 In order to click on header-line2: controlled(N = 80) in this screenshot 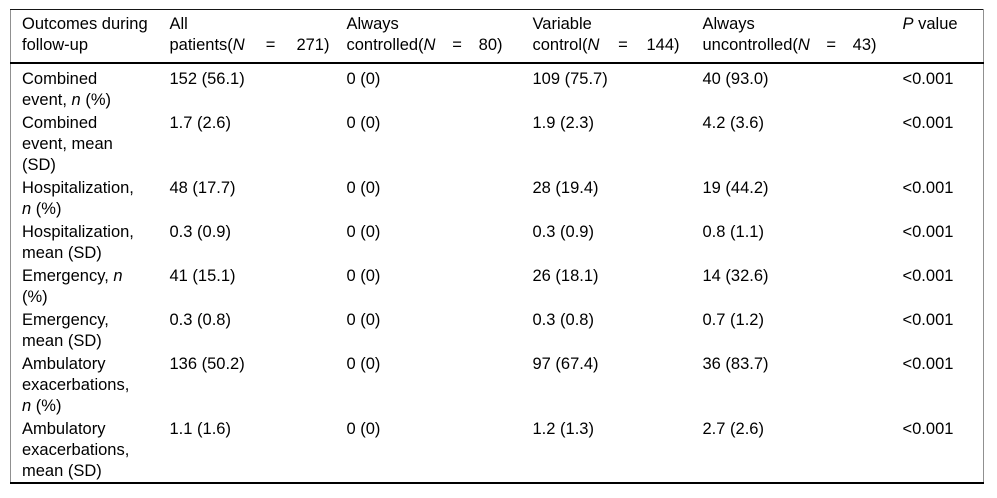, I will do `click(440, 45)`.